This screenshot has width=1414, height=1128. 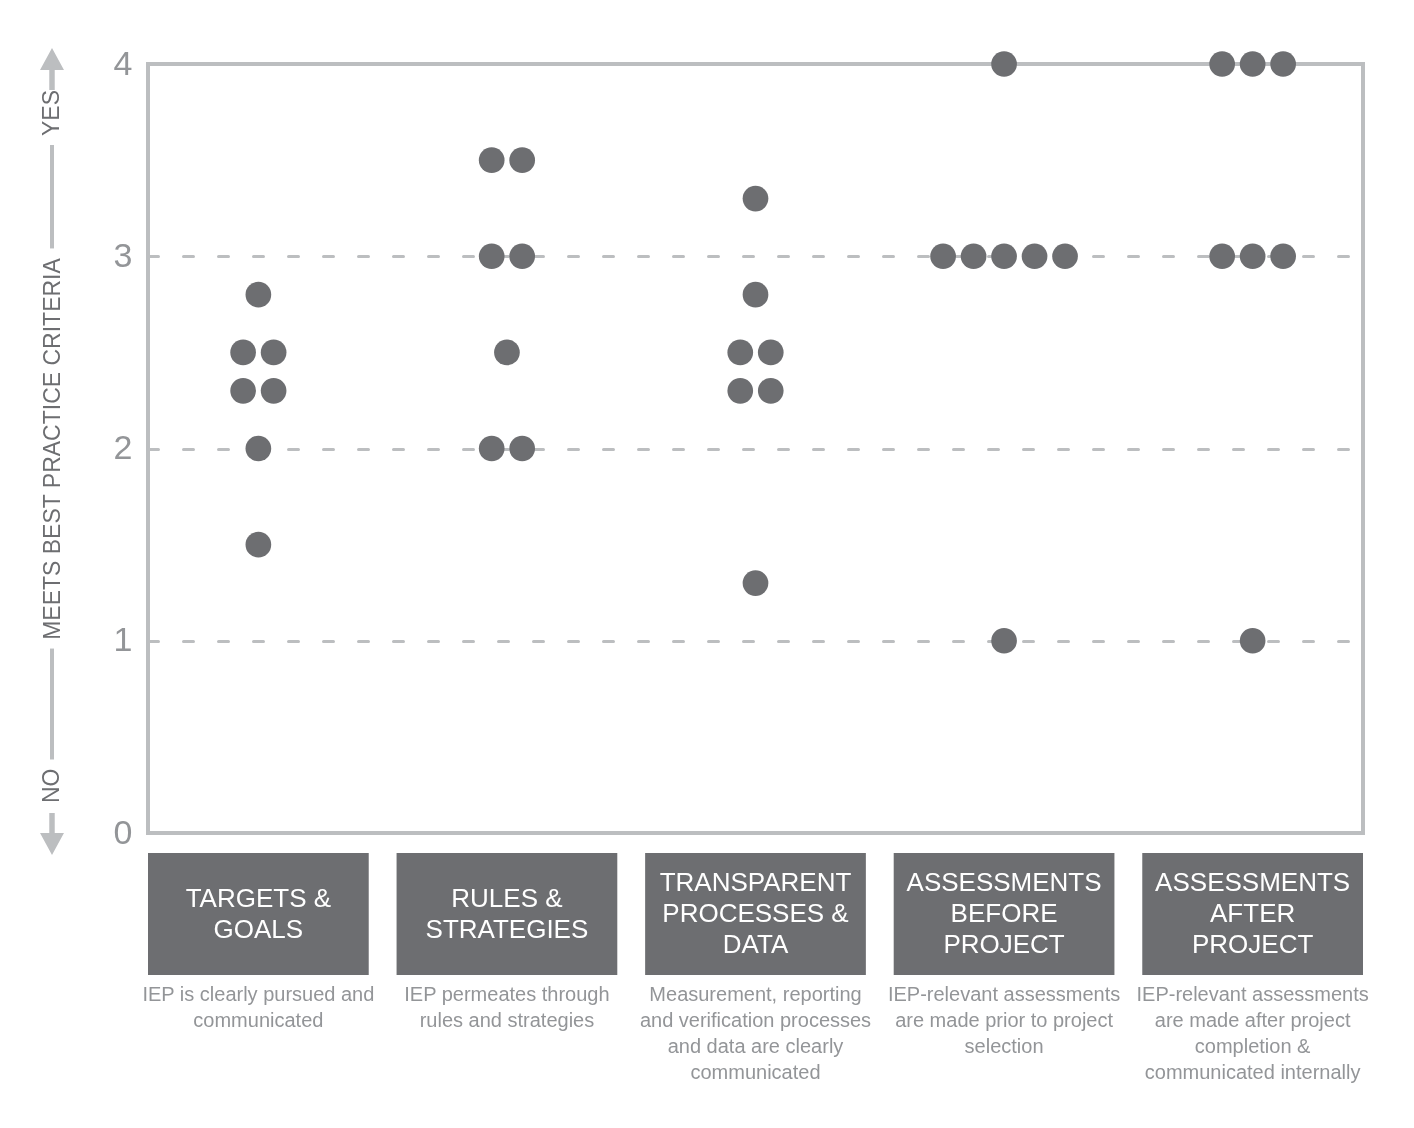 I want to click on y-axis-title: MEETS BEST PRACTICE CRITERIA, so click(x=51, y=448).